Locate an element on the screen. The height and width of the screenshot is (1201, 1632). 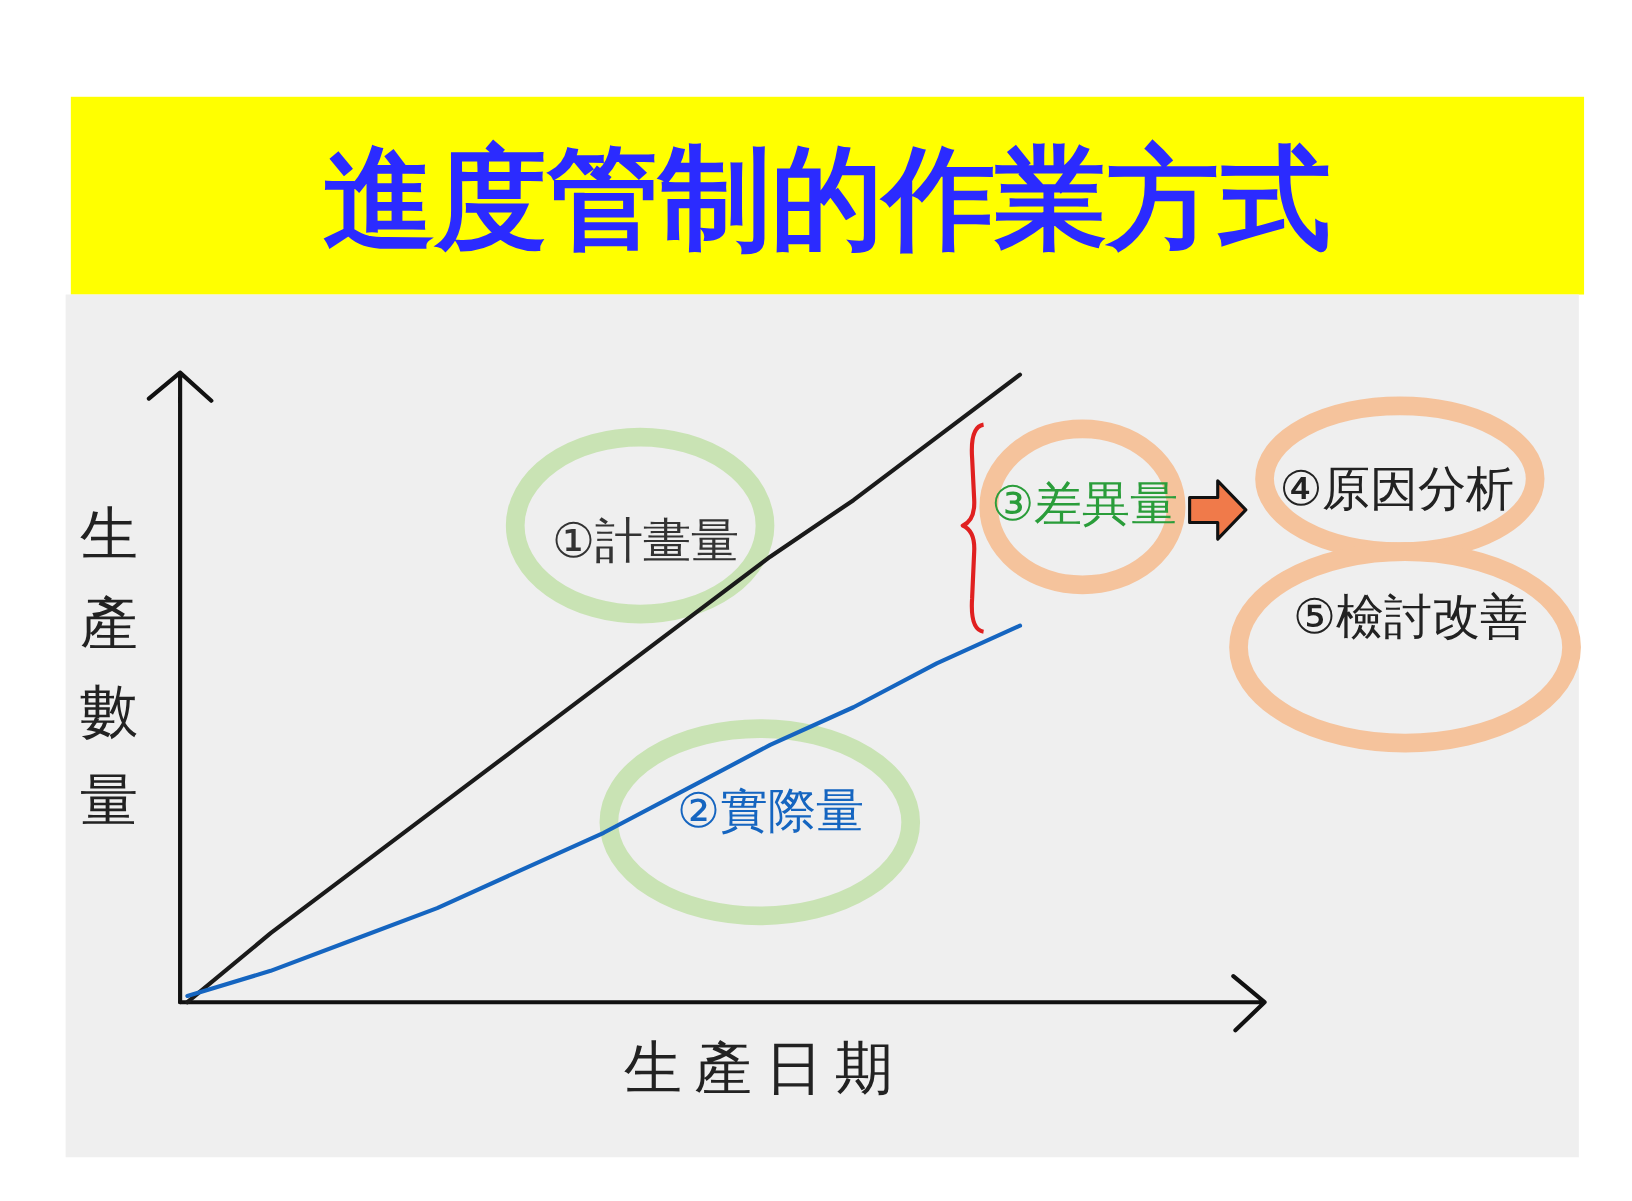
annotation: ②實際量 is located at coordinates (770, 811).